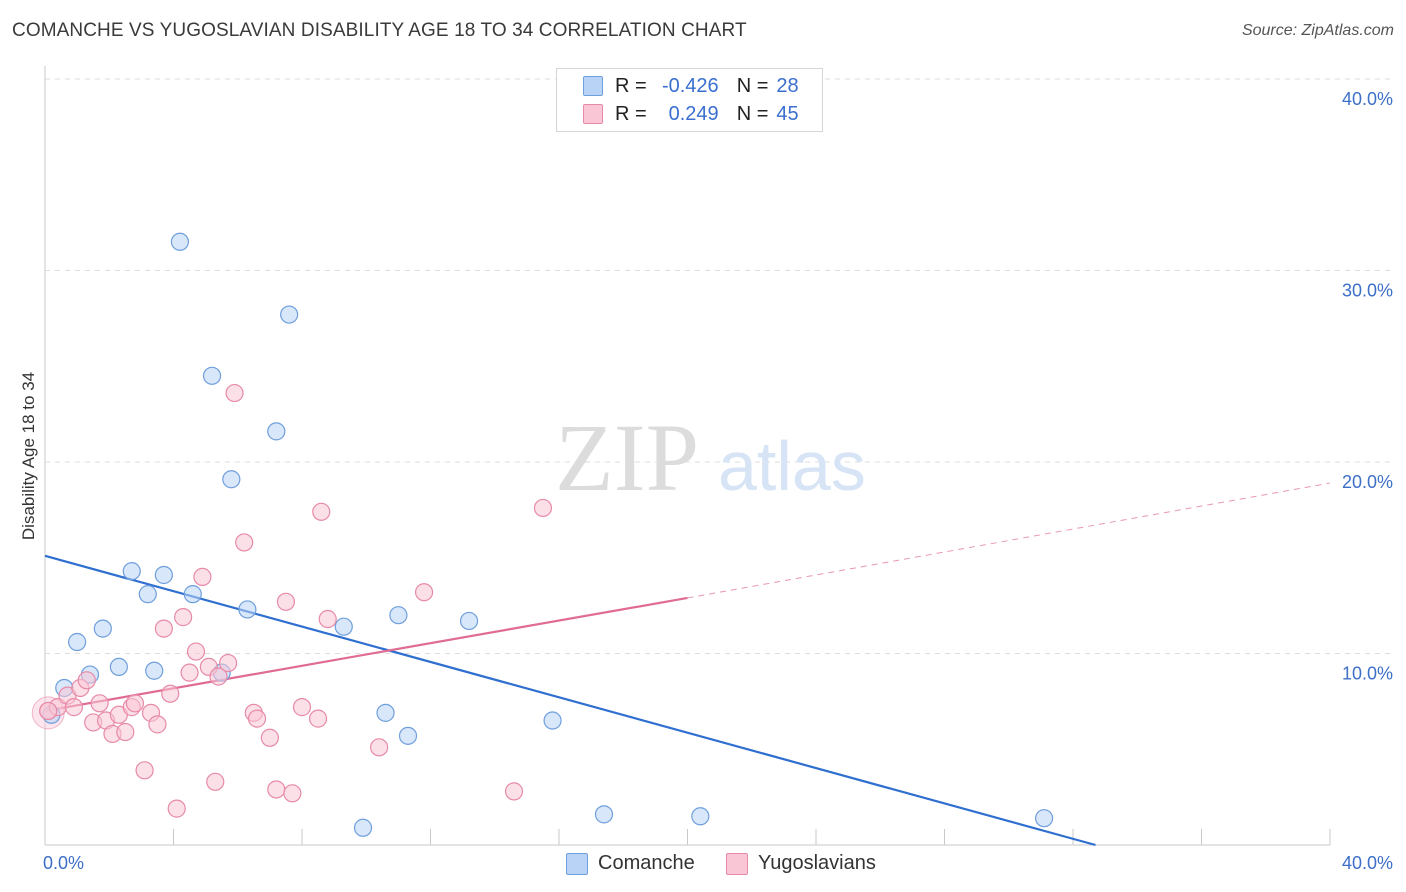 The width and height of the screenshot is (1406, 892). What do you see at coordinates (787, 85) in the screenshot?
I see `legend-n-value: 28` at bounding box center [787, 85].